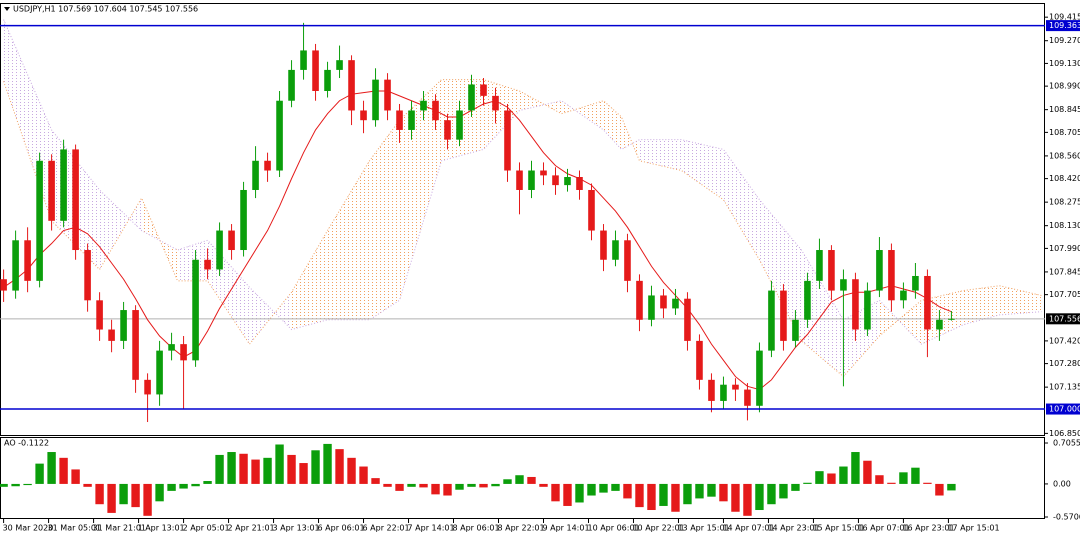 The width and height of the screenshot is (1080, 535). I want to click on last-price-box, so click(1063, 319).